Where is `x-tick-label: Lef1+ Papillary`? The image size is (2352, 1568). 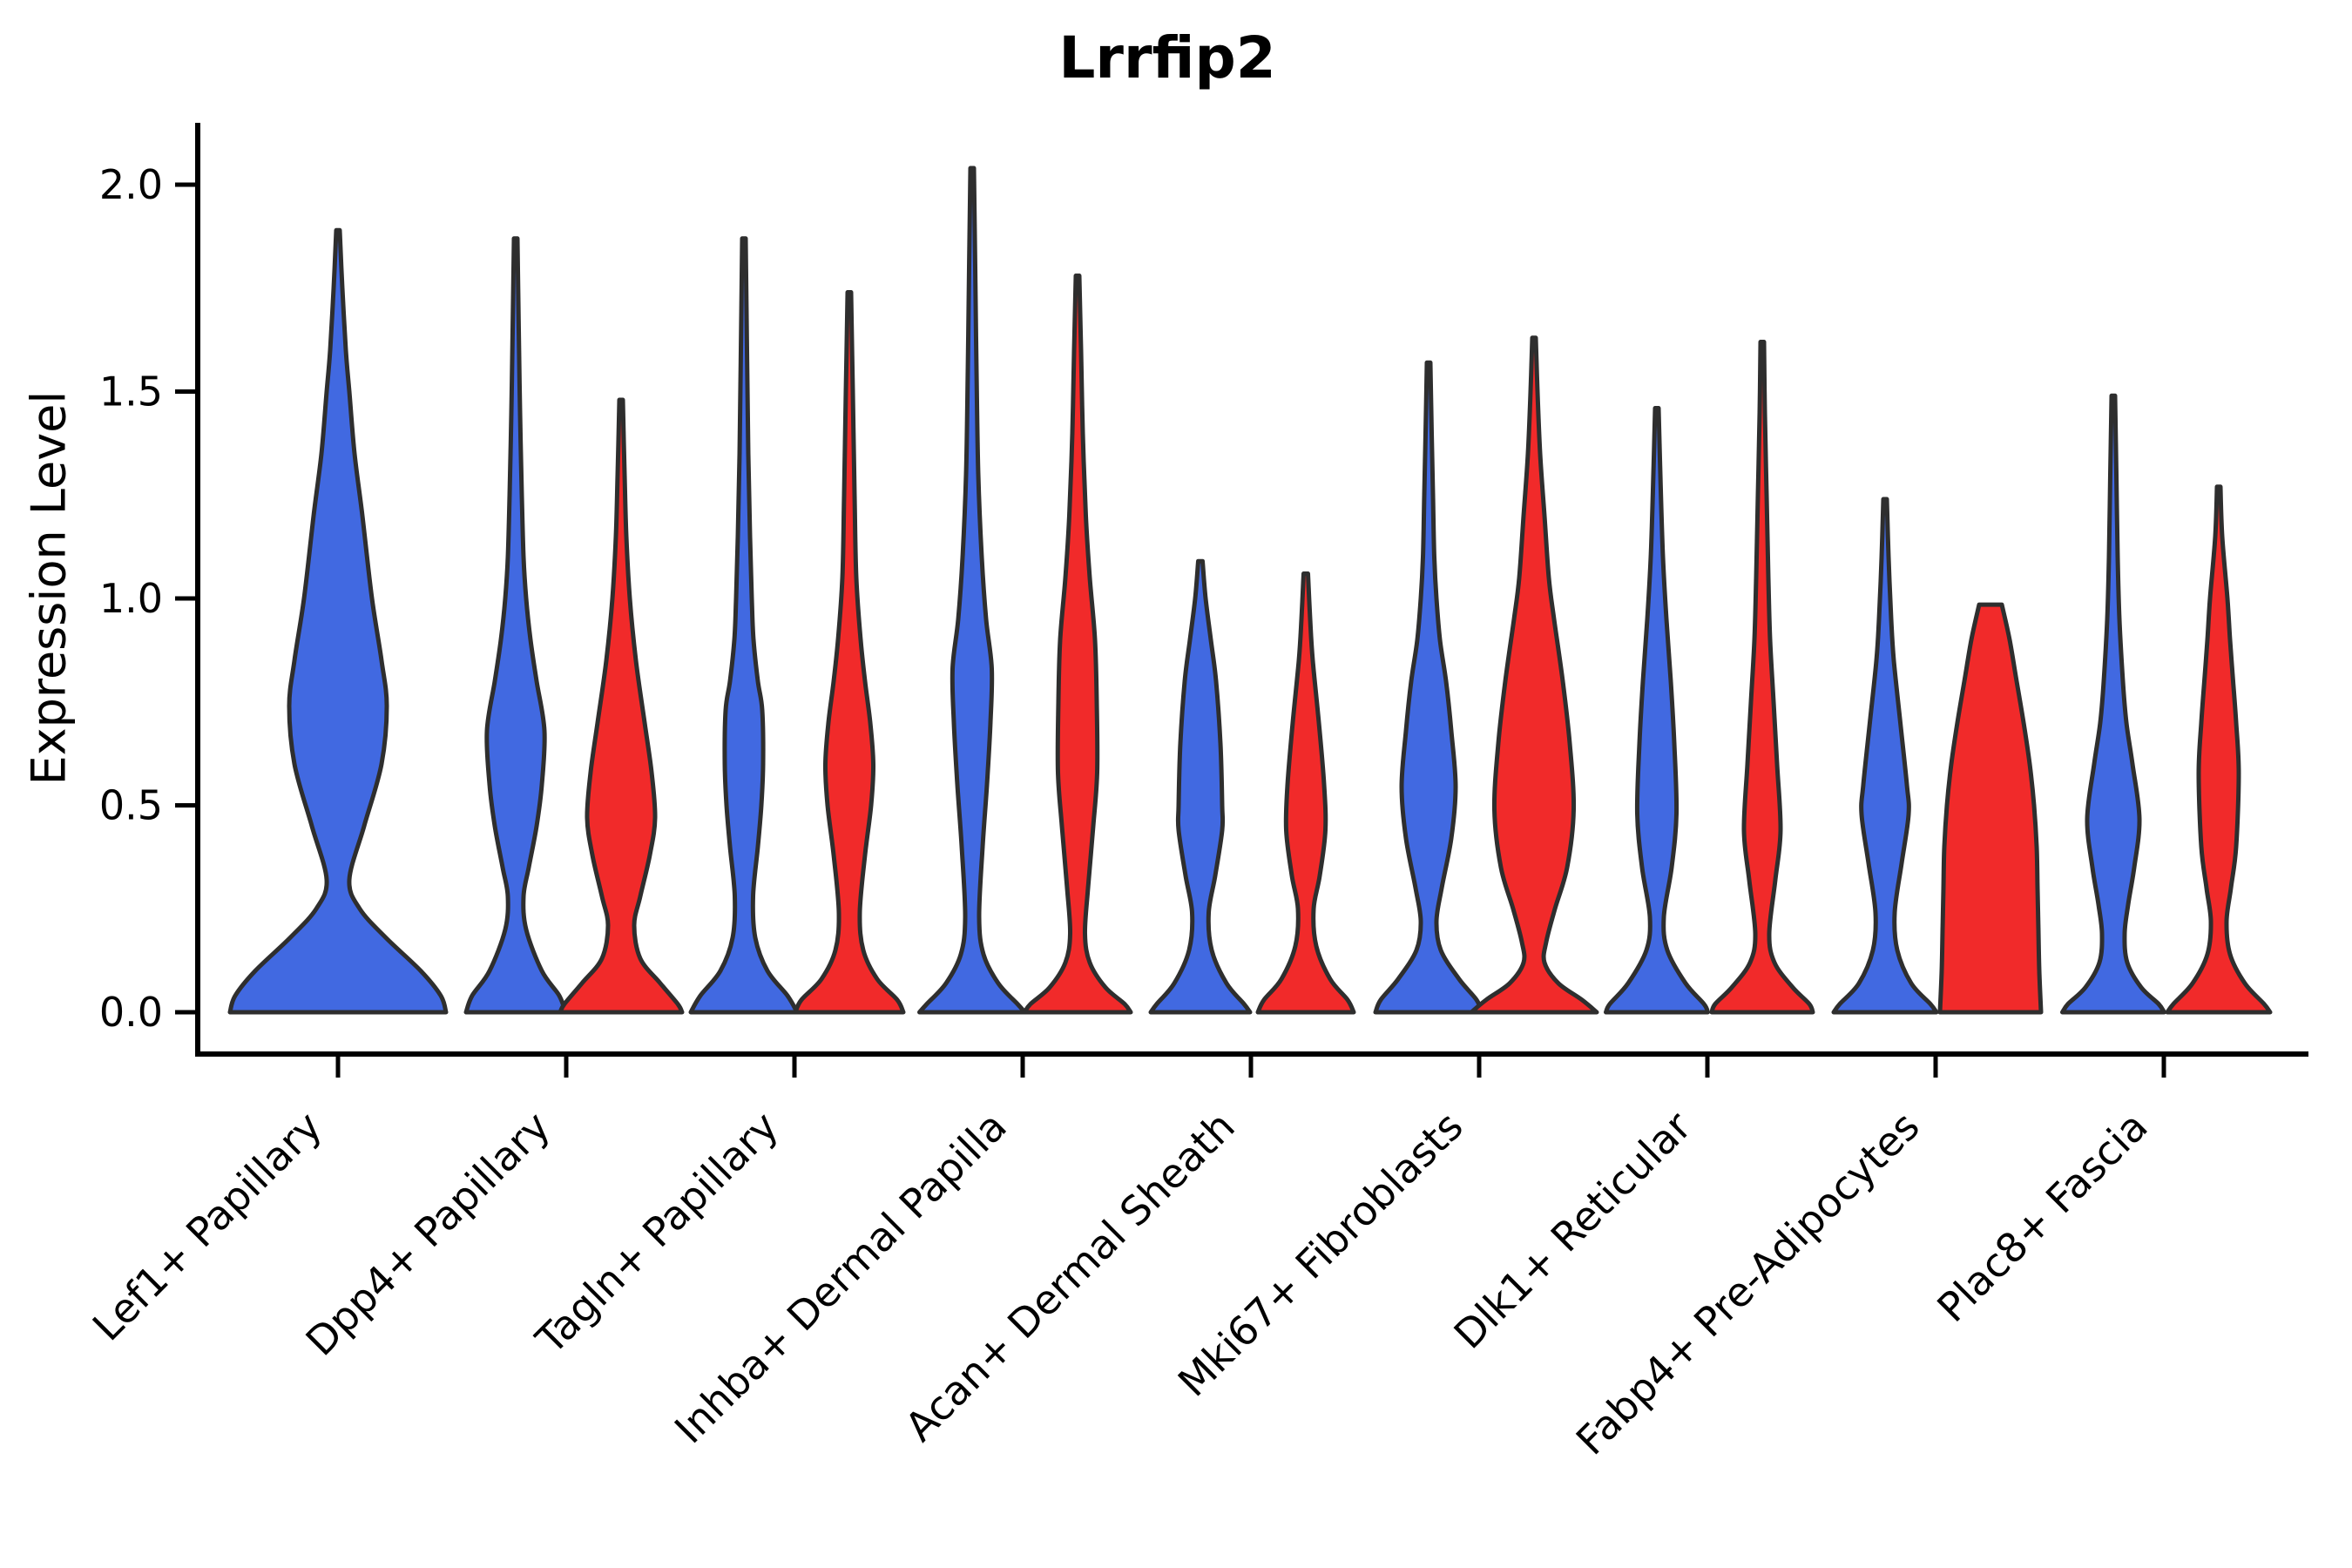
x-tick-label: Lef1+ Papillary is located at coordinates (207, 1226).